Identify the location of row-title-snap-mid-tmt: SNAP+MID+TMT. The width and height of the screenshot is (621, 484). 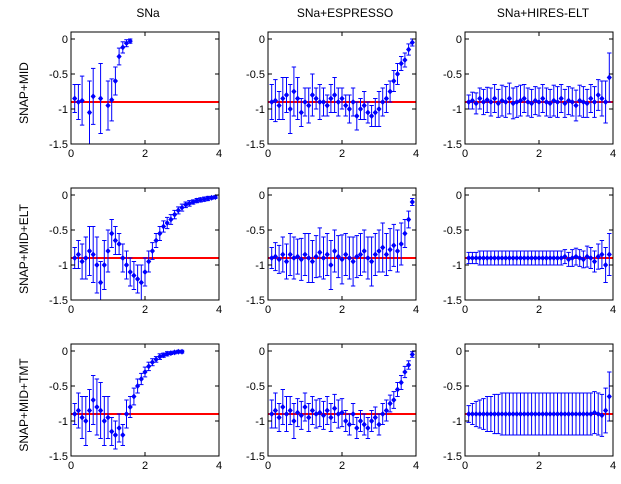
(24, 405).